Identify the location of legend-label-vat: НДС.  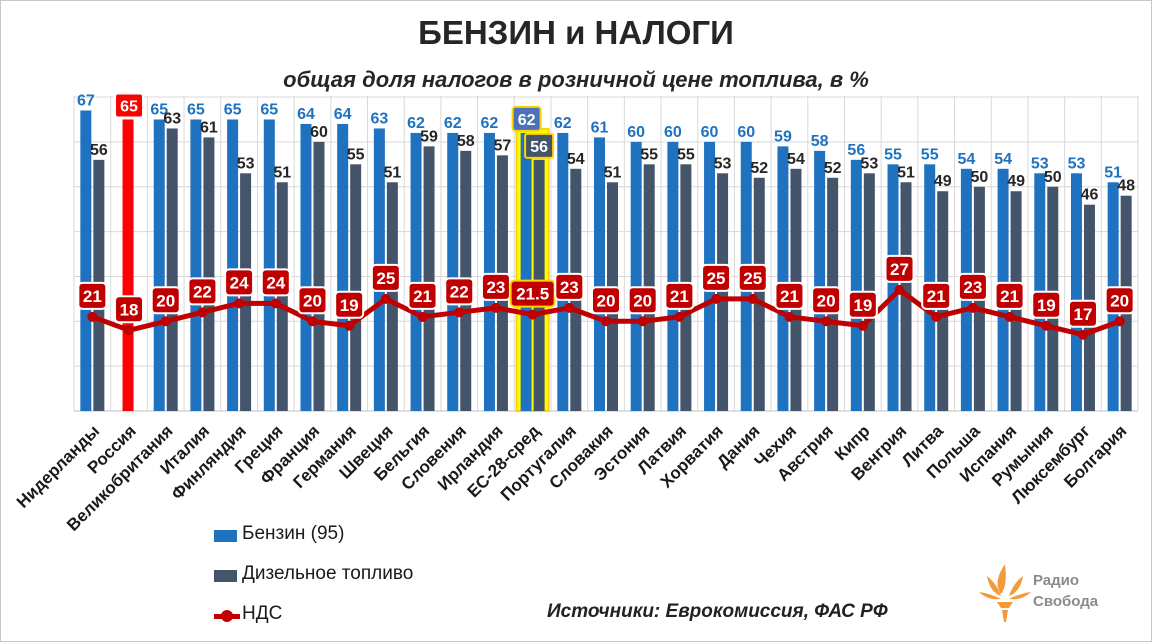
(262, 613).